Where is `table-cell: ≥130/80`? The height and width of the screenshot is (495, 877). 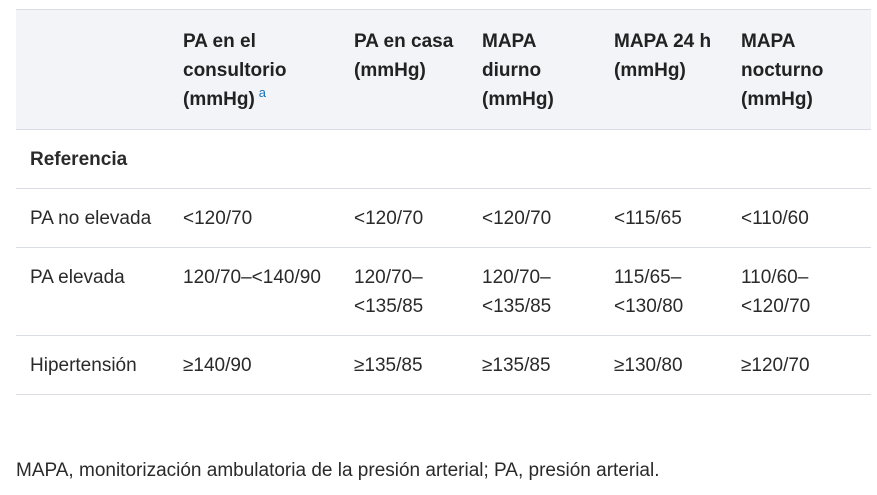 table-cell: ≥130/80 is located at coordinates (648, 365).